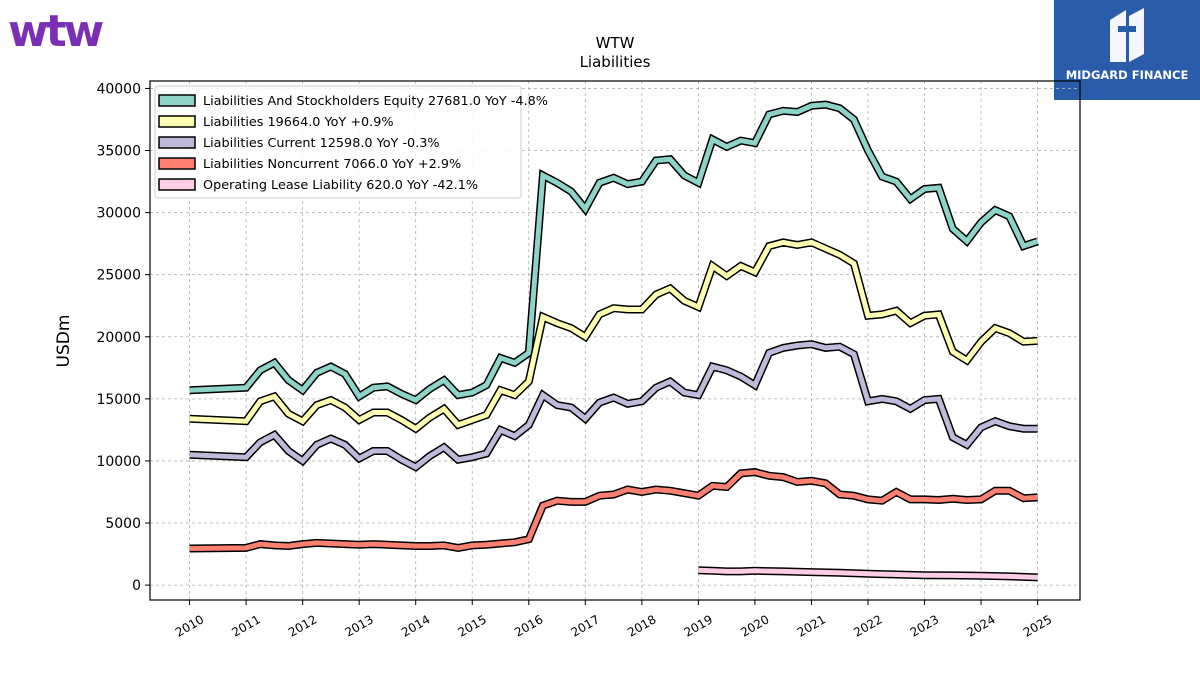  I want to click on y-tick-label: 10000, so click(118, 462).